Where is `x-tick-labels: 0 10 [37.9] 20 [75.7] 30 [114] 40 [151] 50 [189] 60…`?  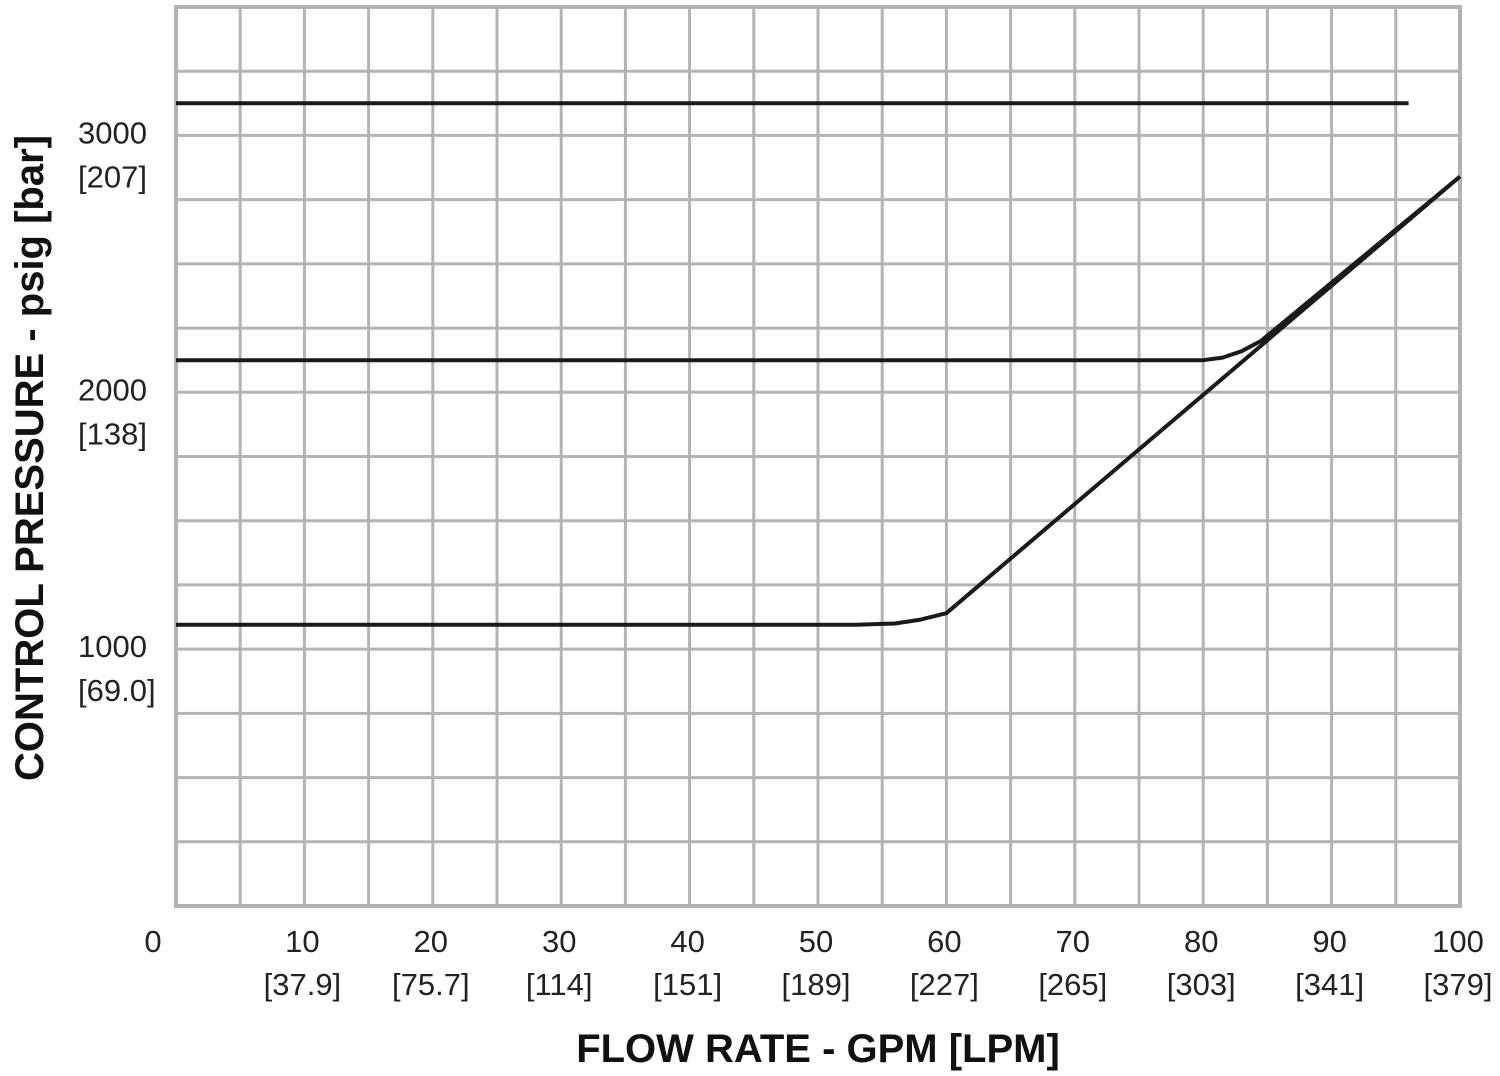
x-tick-labels: 0 10 [37.9] 20 [75.7] 30 [114] 40 [151] 50 [189] 60… is located at coordinates (818, 963).